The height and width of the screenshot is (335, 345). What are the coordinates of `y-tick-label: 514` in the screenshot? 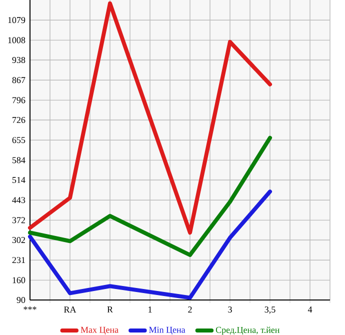 It's located at (19, 180).